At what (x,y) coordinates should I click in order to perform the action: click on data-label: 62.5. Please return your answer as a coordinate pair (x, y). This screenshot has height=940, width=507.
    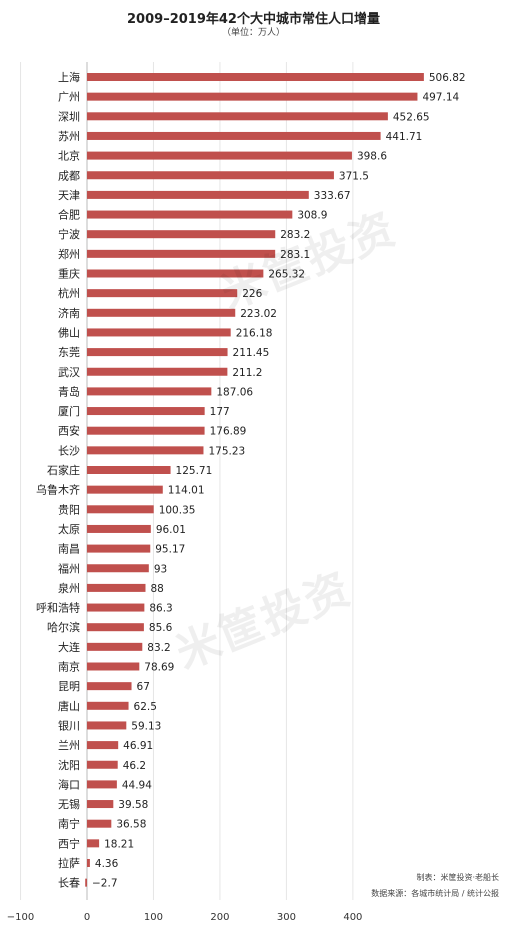
    Looking at the image, I should click on (145, 707).